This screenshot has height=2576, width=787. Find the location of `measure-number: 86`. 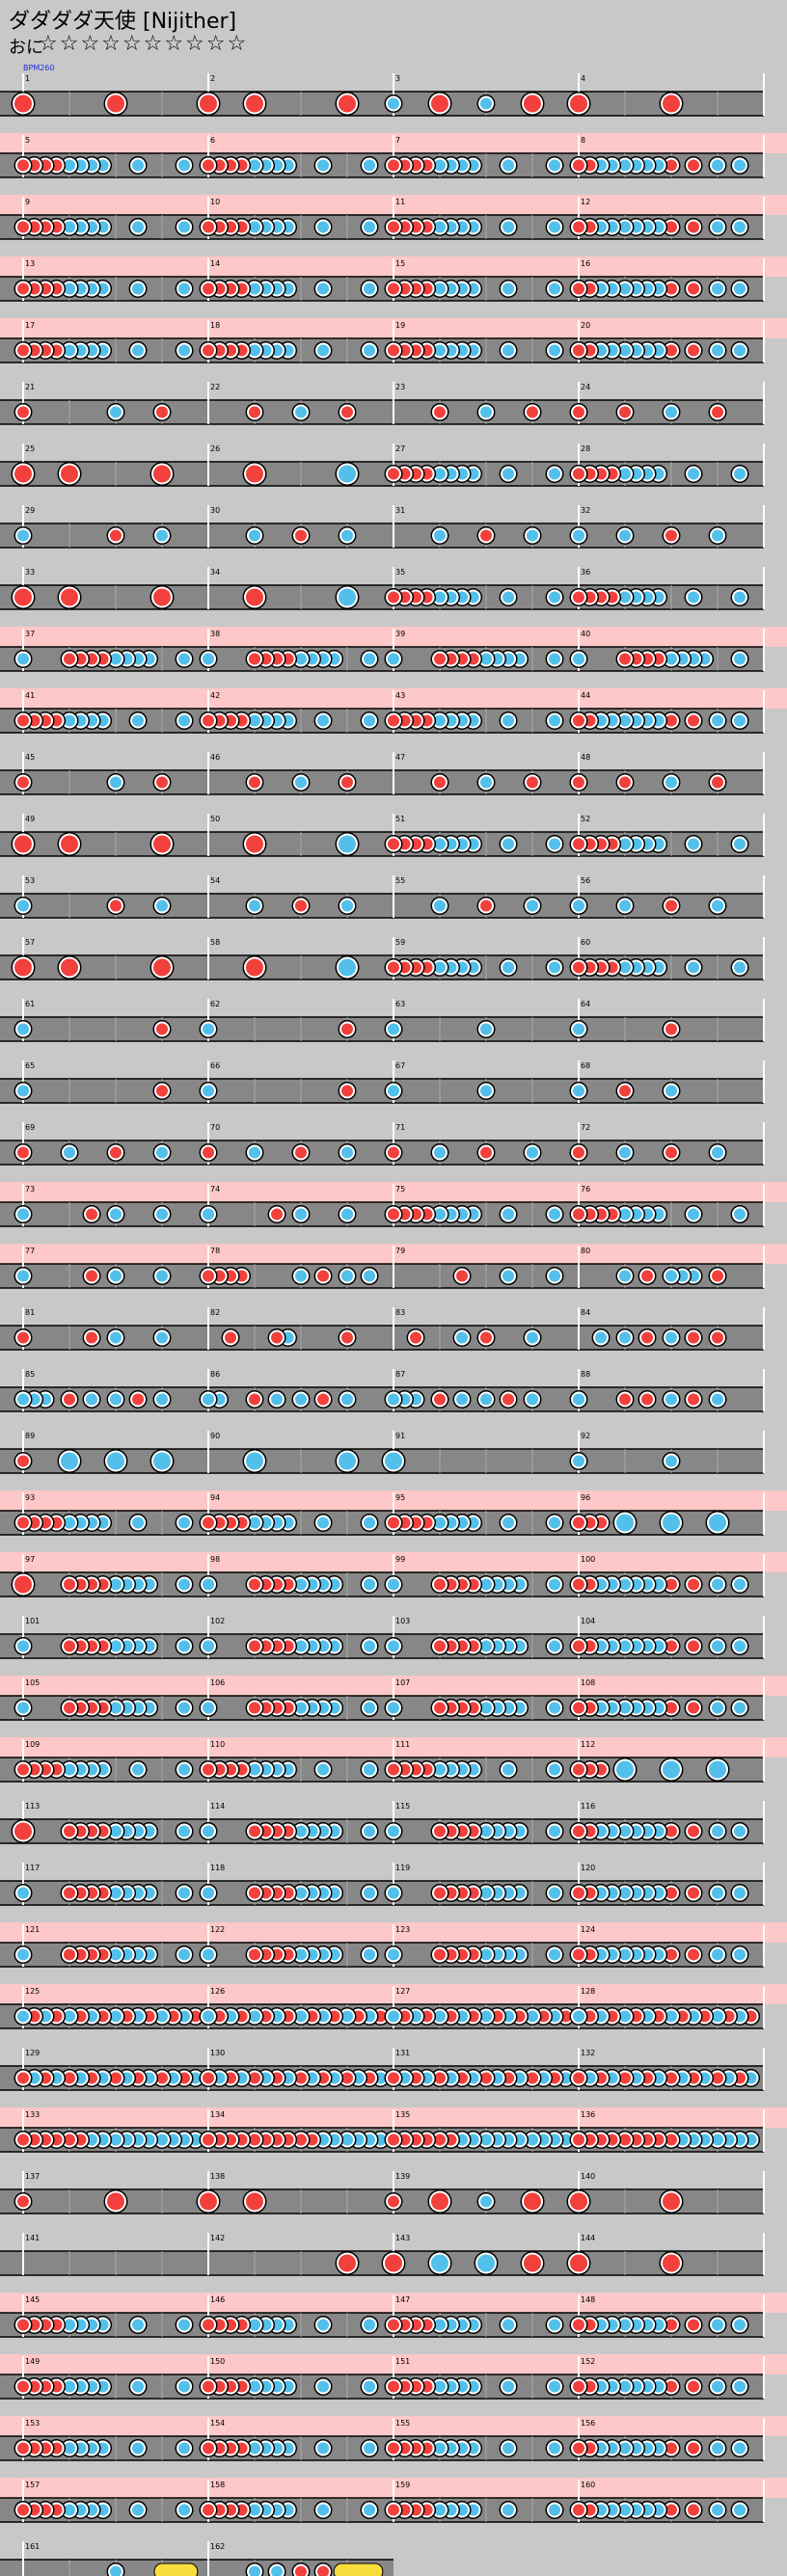

measure-number: 86 is located at coordinates (215, 1375).